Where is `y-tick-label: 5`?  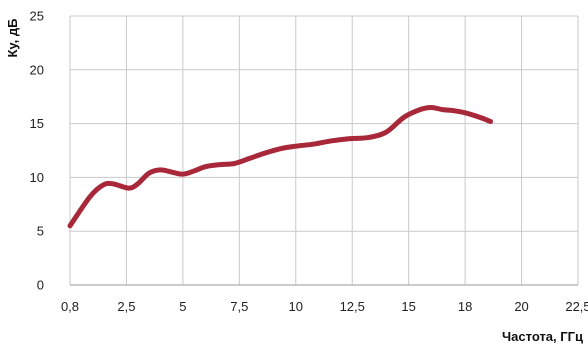
y-tick-label: 5 is located at coordinates (40, 231).